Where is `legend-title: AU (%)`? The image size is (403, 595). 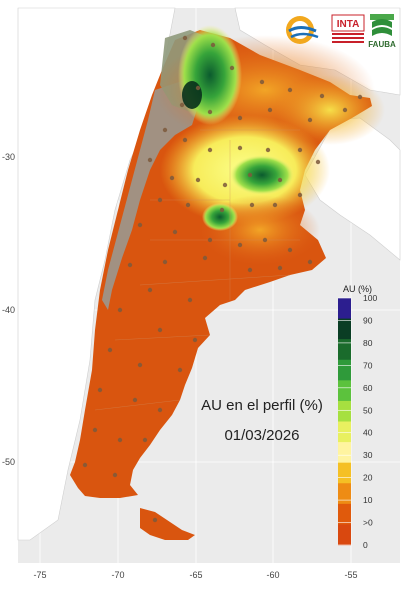
legend-title: AU (%) is located at coordinates (357, 289).